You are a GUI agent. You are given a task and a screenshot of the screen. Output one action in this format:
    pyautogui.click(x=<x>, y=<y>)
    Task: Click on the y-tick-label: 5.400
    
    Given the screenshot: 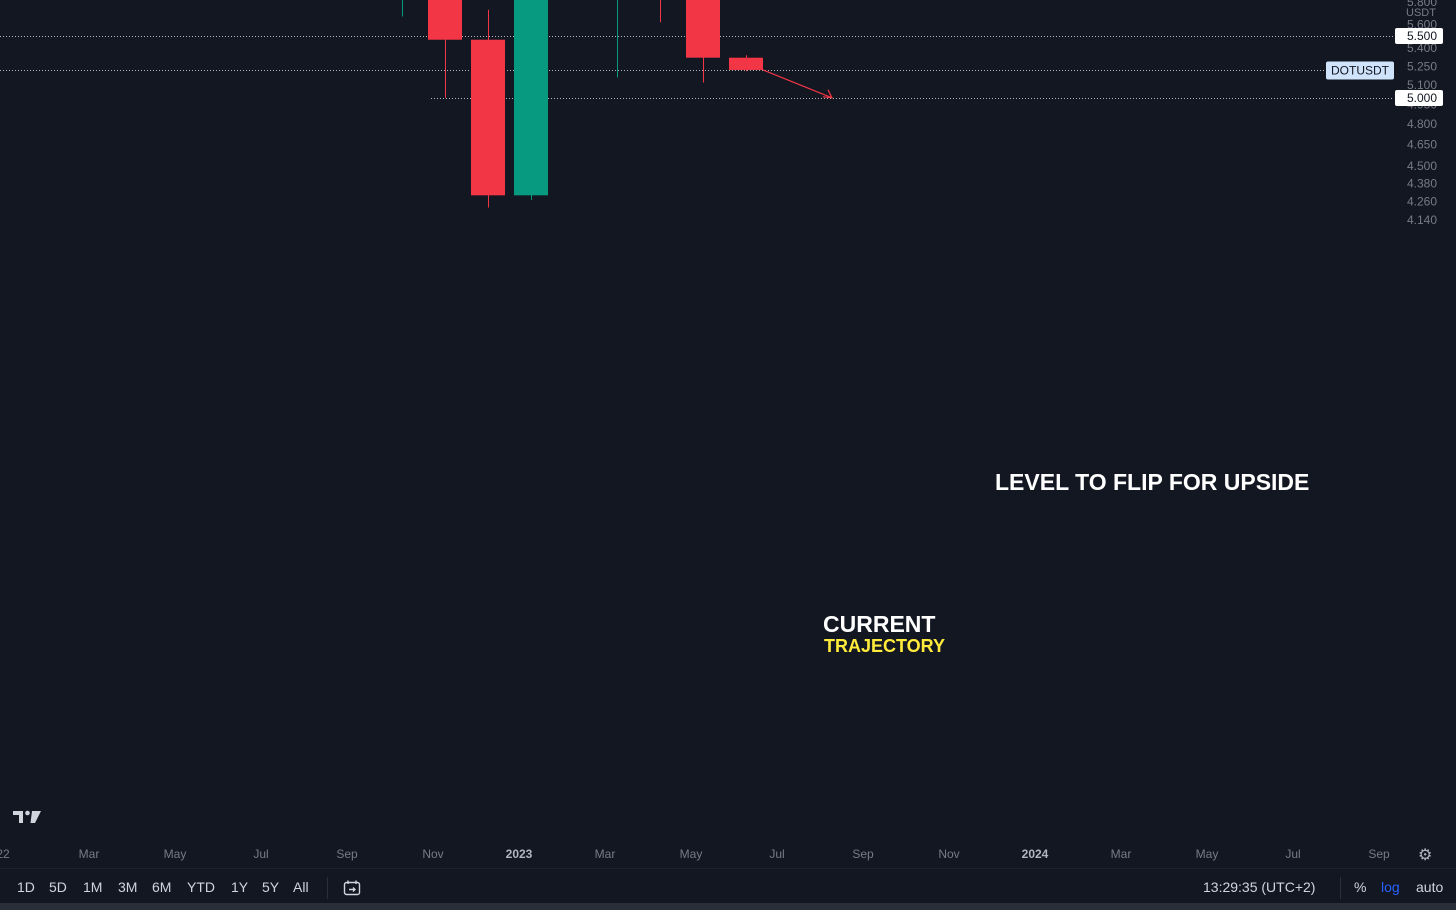 What is the action you would take?
    pyautogui.click(x=1422, y=48)
    